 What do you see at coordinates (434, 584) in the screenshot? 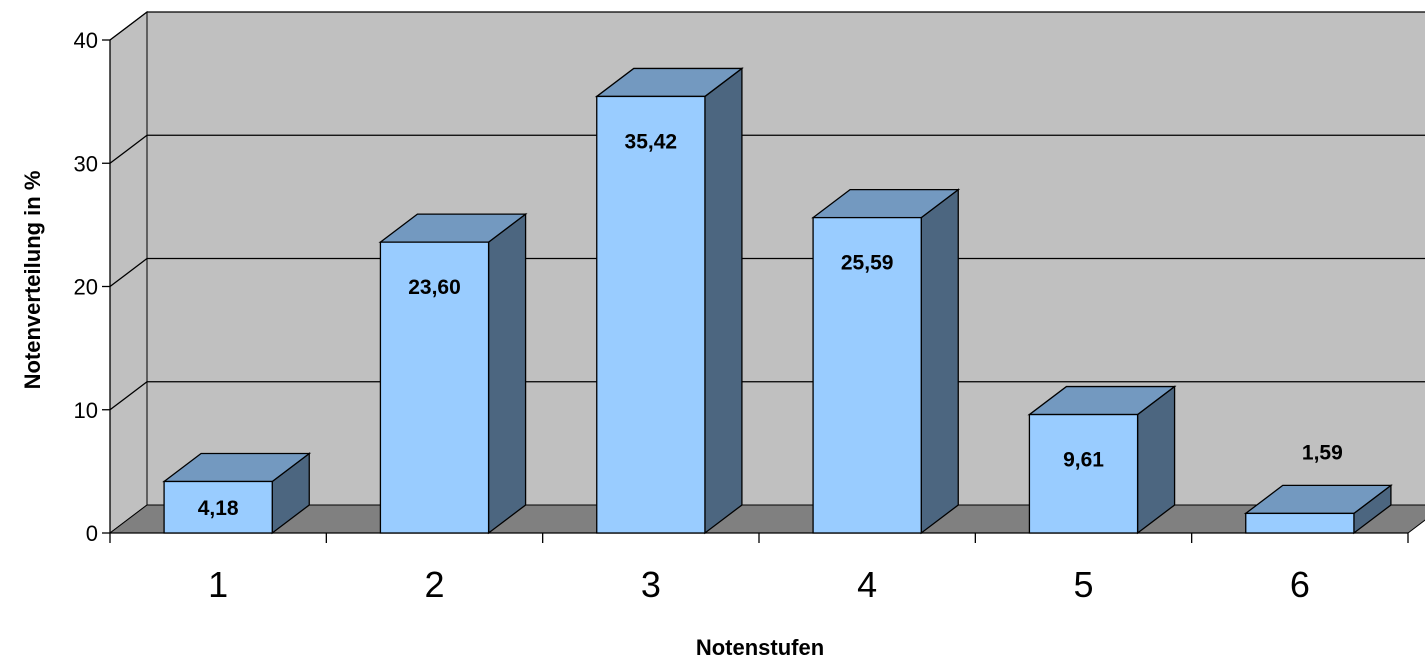
I see `x-tick-label: 2` at bounding box center [434, 584].